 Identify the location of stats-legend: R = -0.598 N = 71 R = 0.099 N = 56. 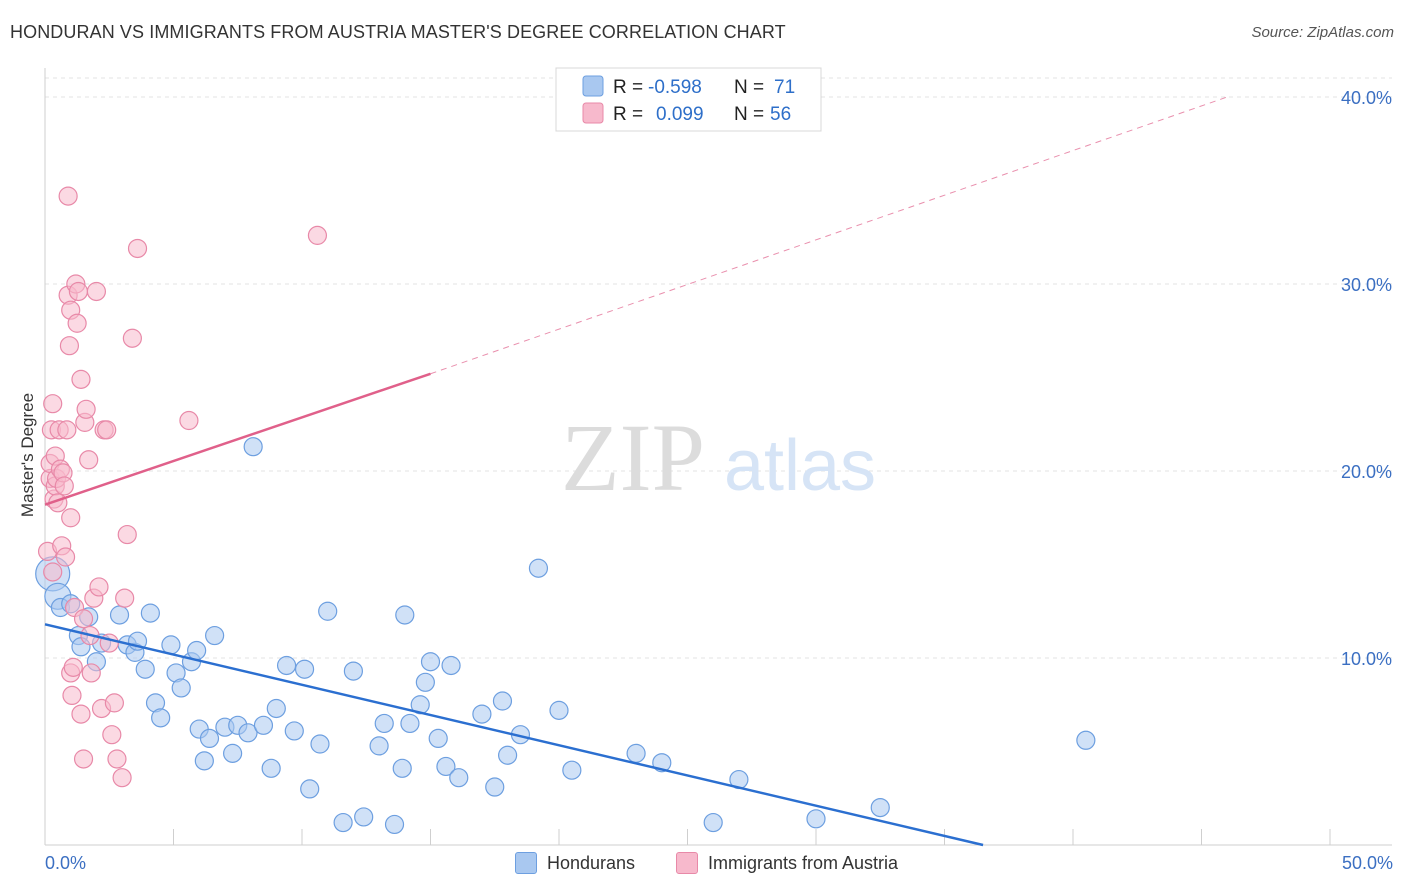
(688, 99).